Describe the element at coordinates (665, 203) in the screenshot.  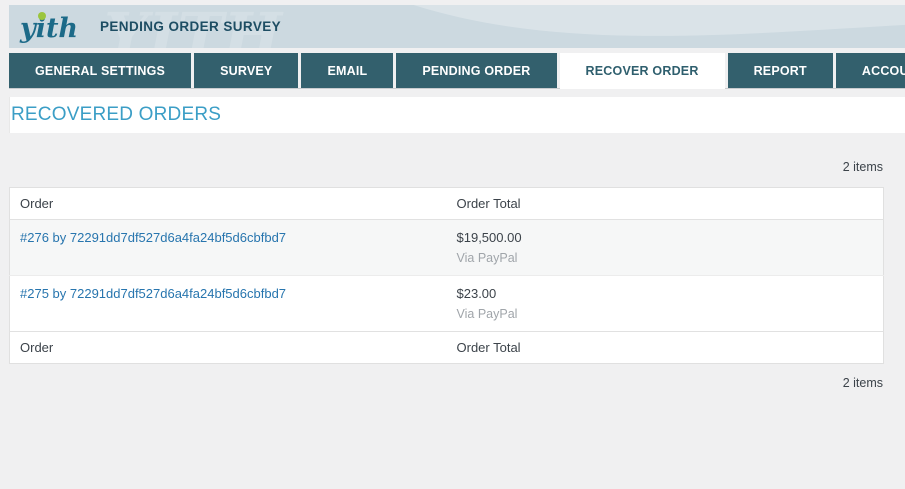
I see `column-header-order-total: Order Total` at that location.